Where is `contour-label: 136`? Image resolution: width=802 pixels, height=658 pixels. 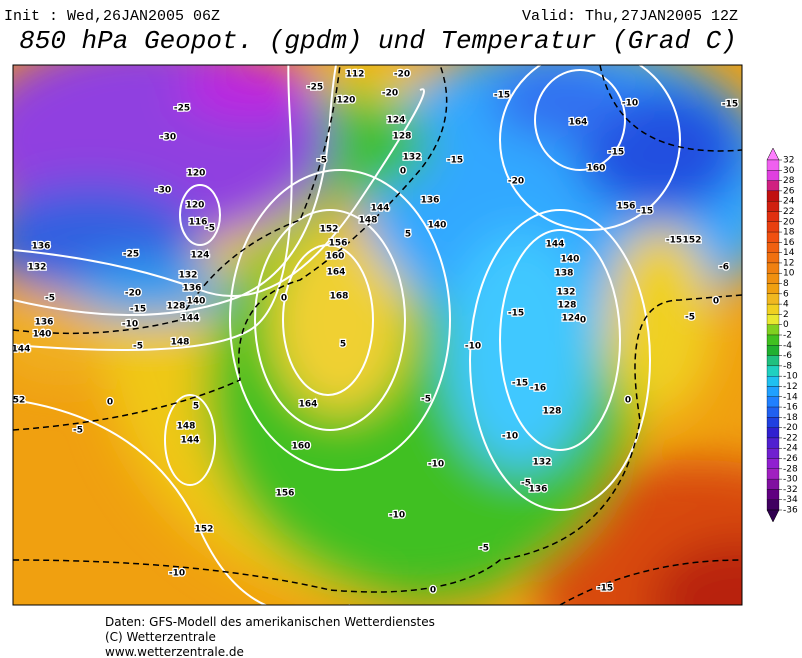
contour-label: 136 is located at coordinates (430, 201).